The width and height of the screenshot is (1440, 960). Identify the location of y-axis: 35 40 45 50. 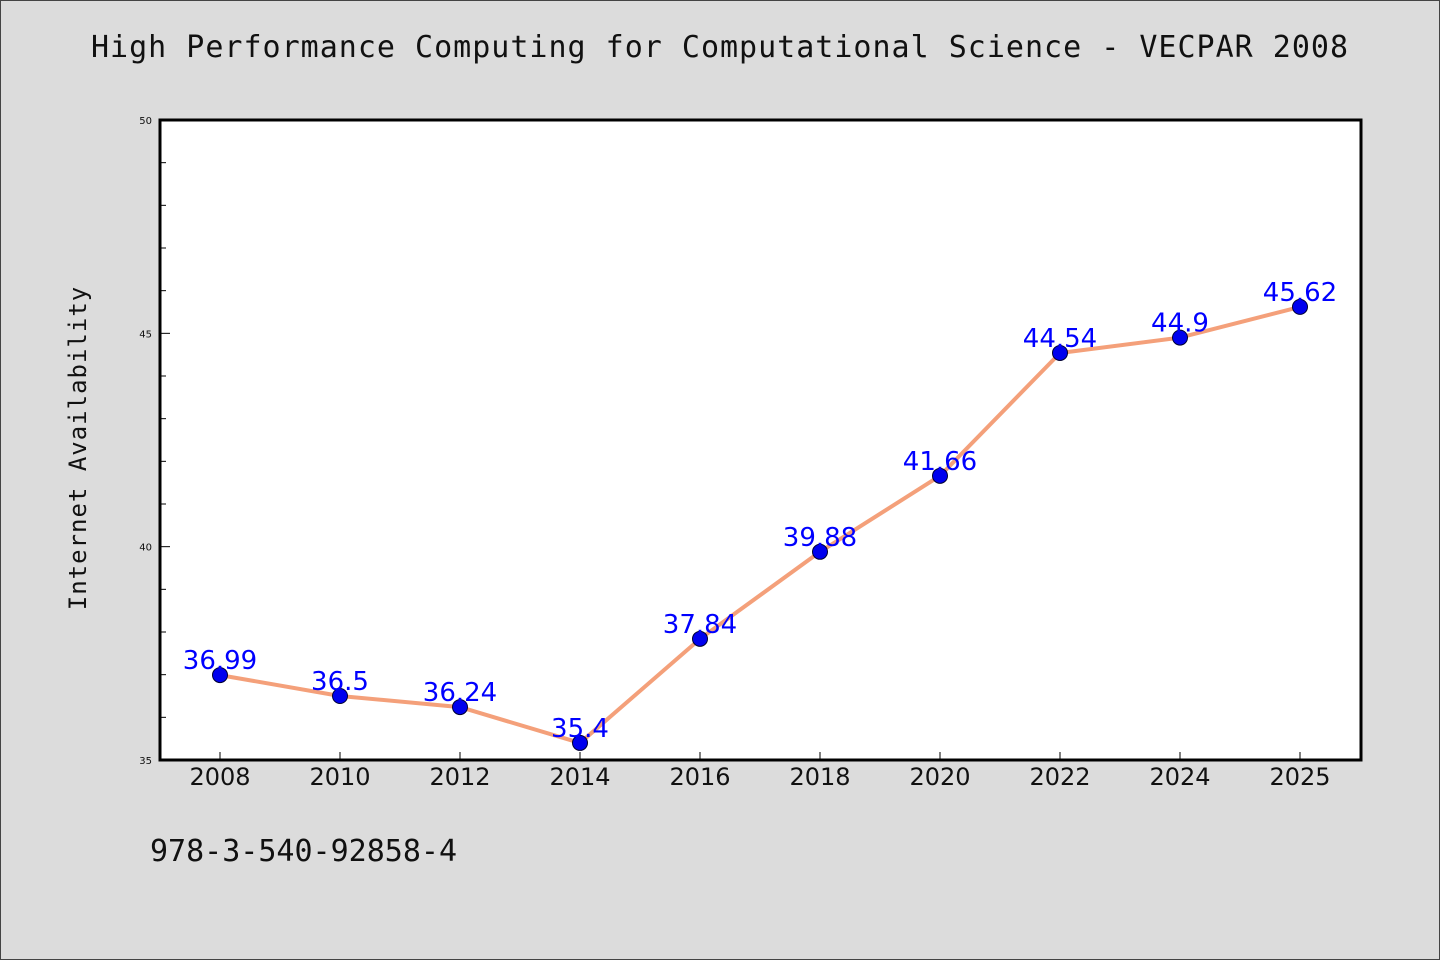
(154, 441).